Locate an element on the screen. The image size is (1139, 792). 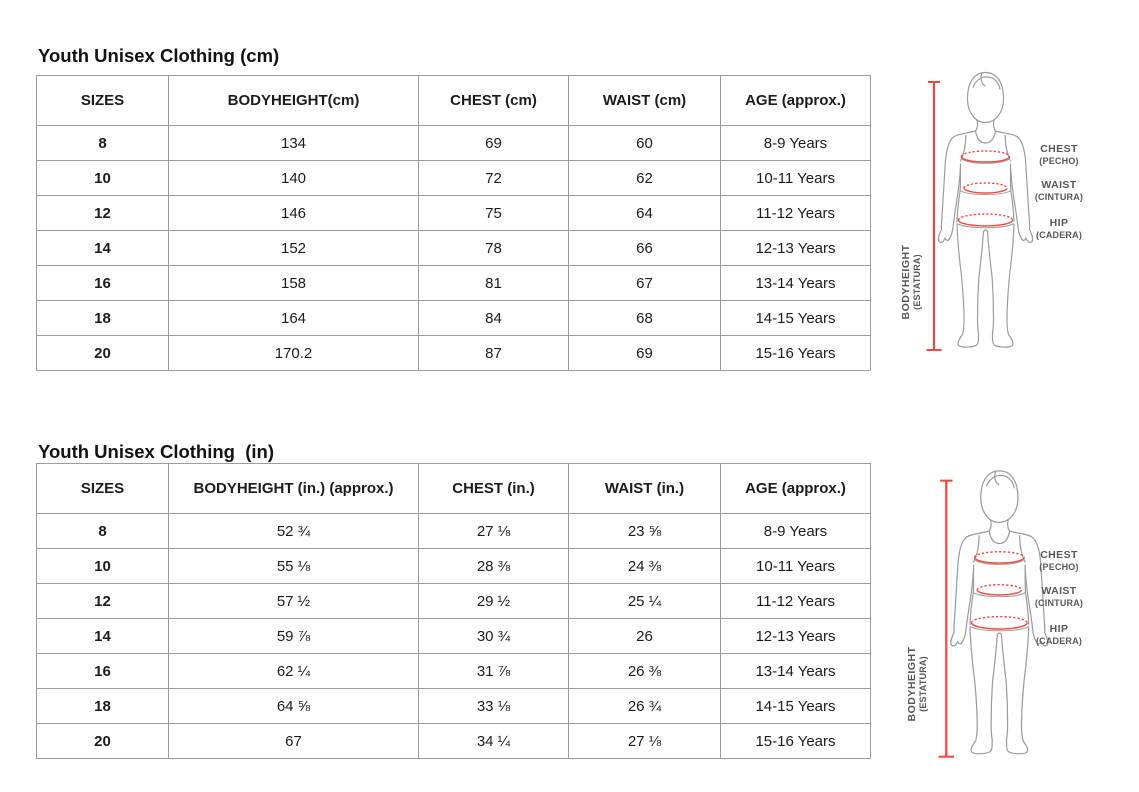
table-row: 8 52 ¾ 27 ⅛ 23 ⅝ 8-9 Years is located at coordinates (453, 531).